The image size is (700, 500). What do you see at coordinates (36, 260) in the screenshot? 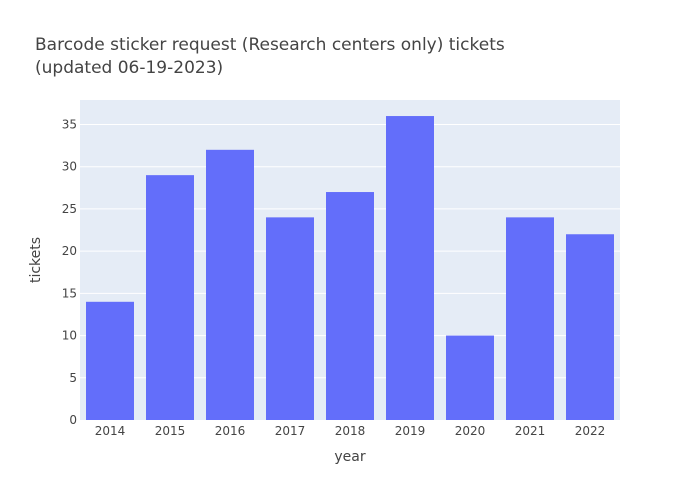
I see `y-axis-title: tickets` at bounding box center [36, 260].